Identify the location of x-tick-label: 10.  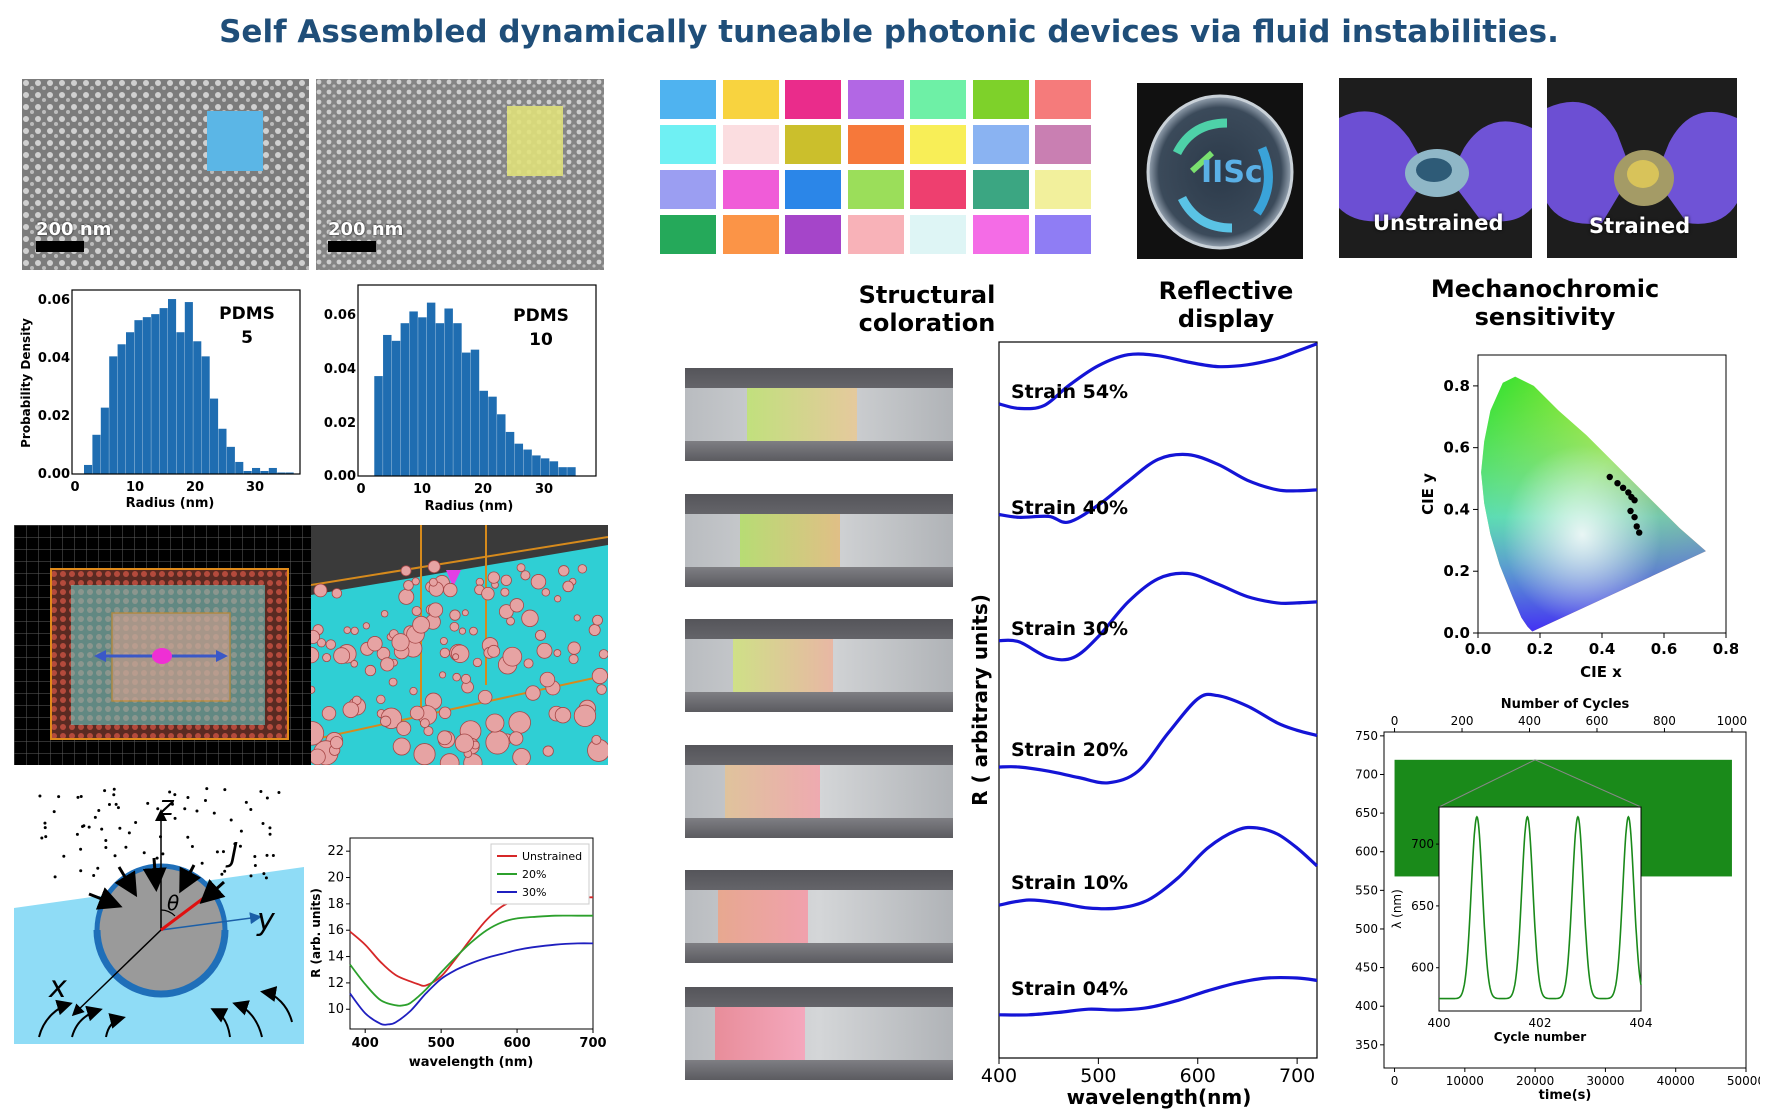
(422, 489).